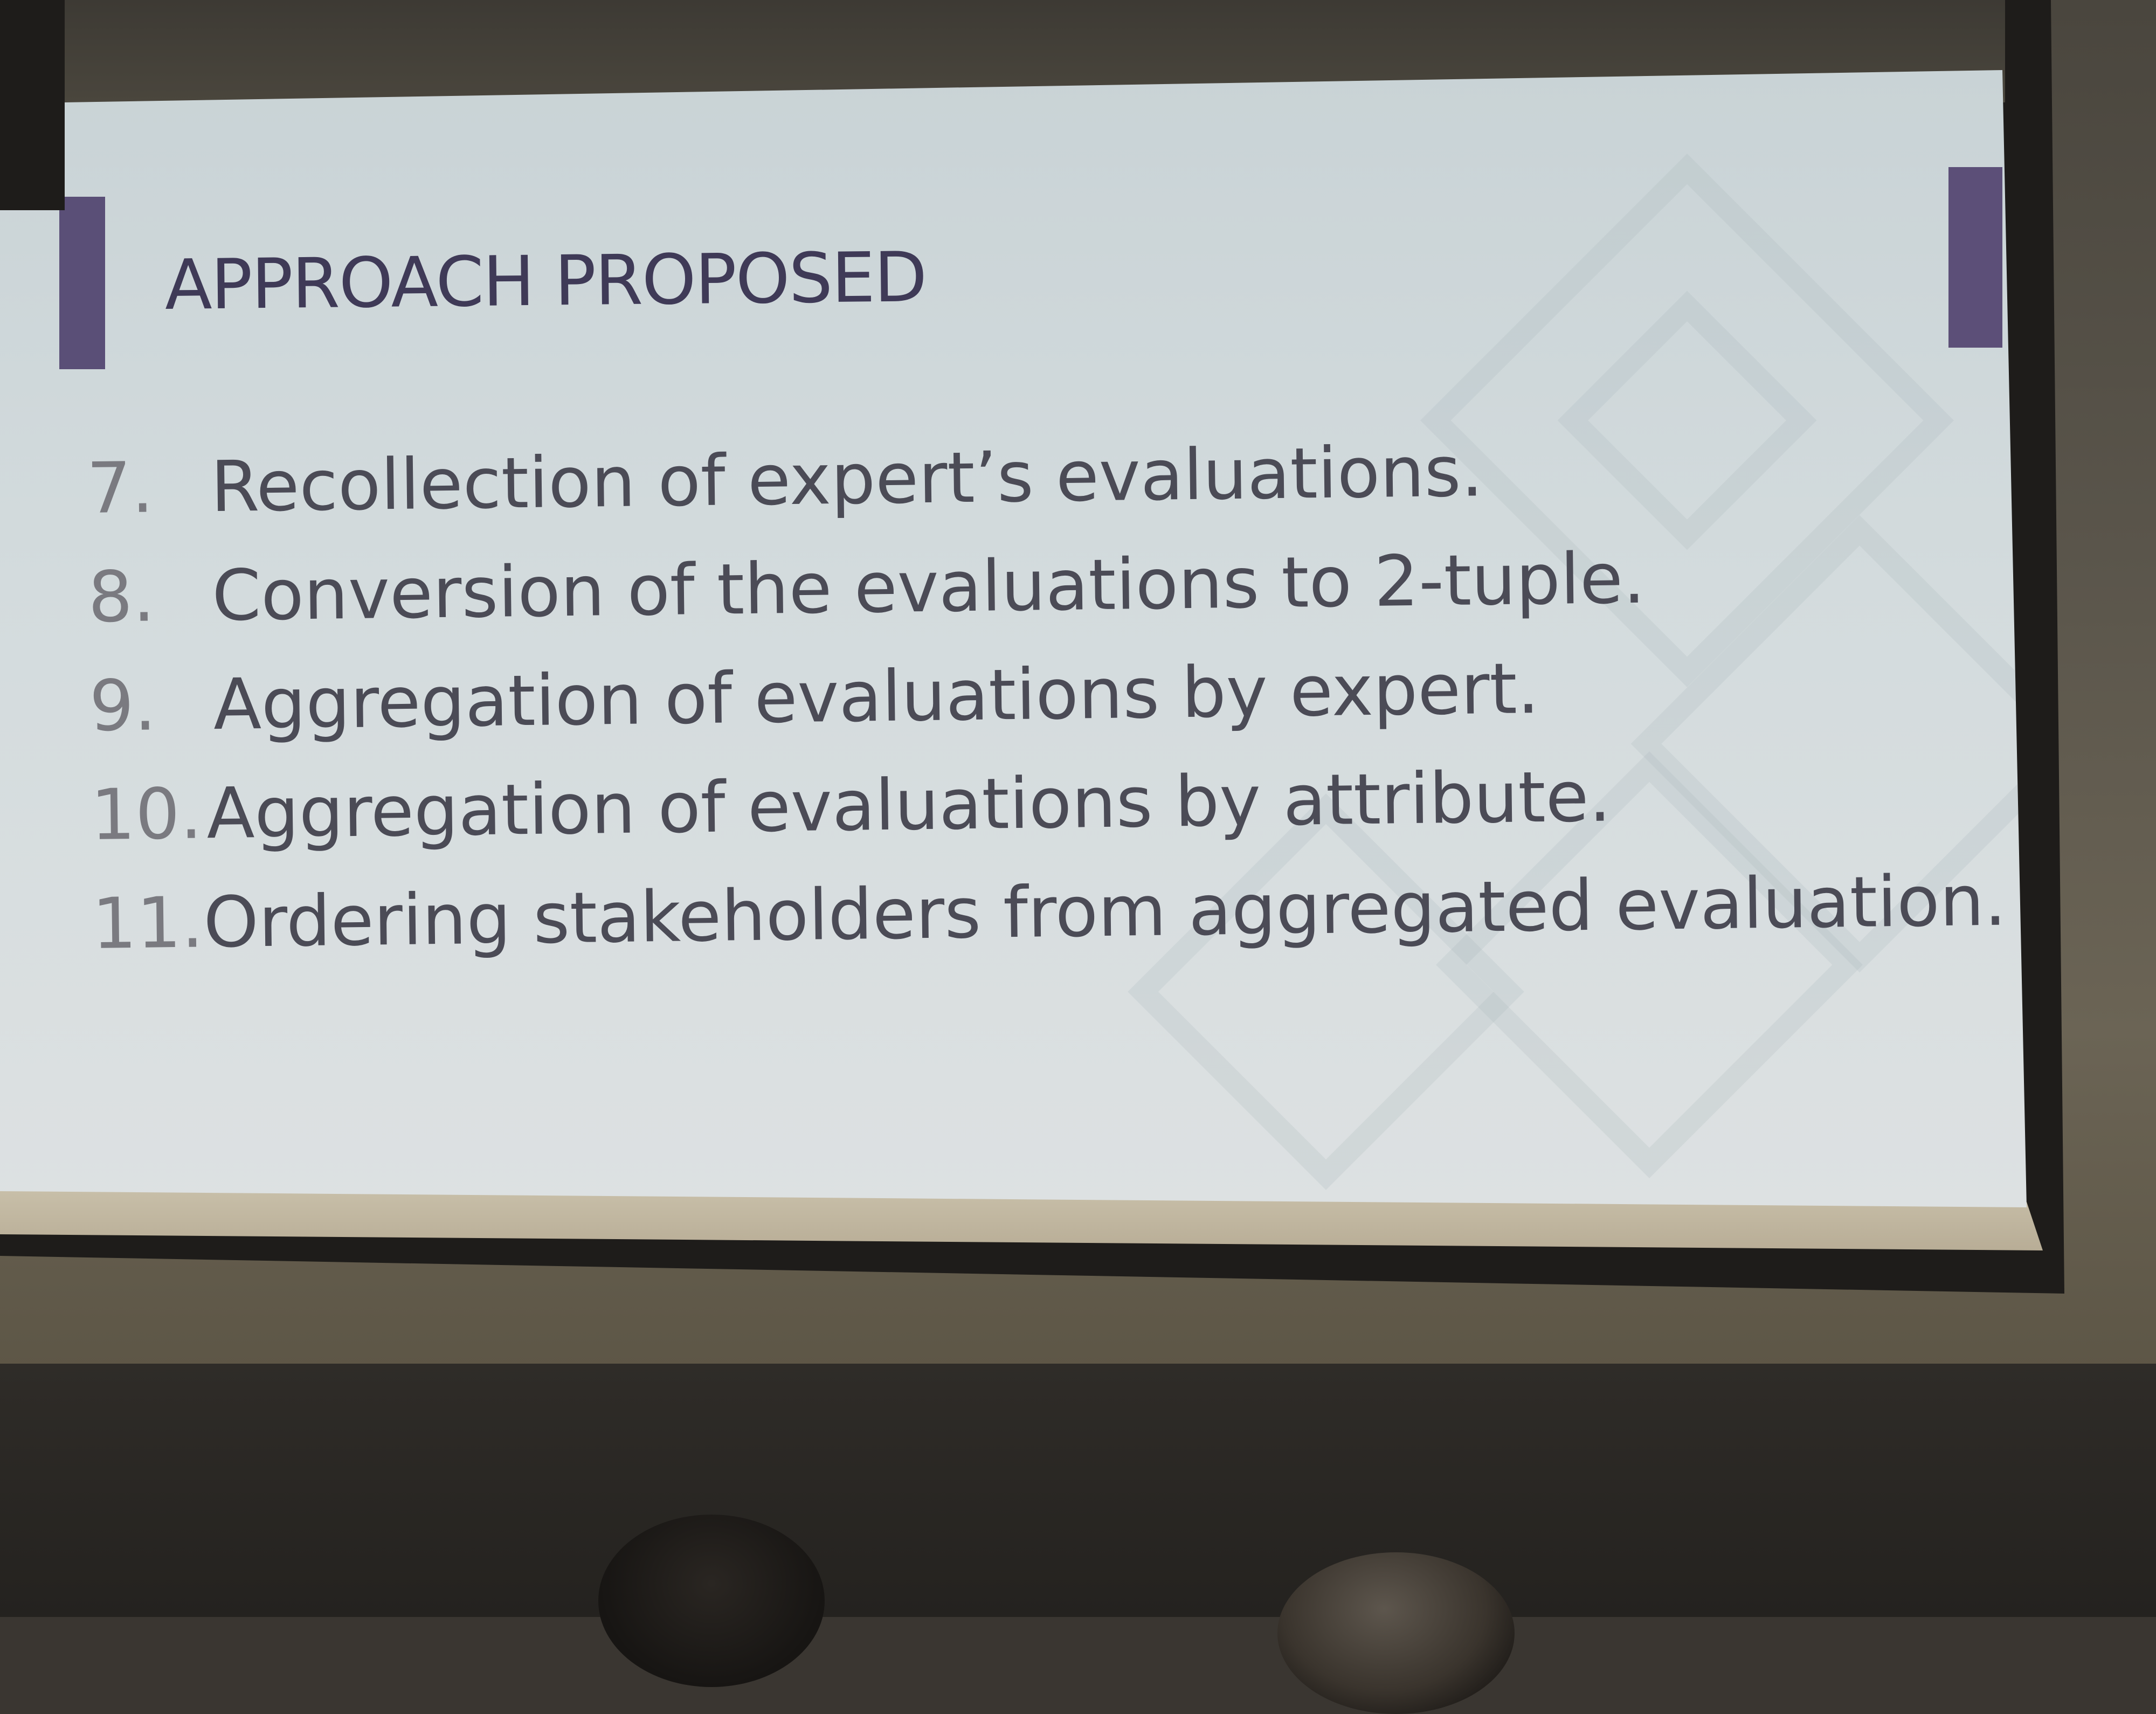 The width and height of the screenshot is (2156, 1714). What do you see at coordinates (847, 479) in the screenshot?
I see `list-item-text: Recollection of expert’s evaluations.` at bounding box center [847, 479].